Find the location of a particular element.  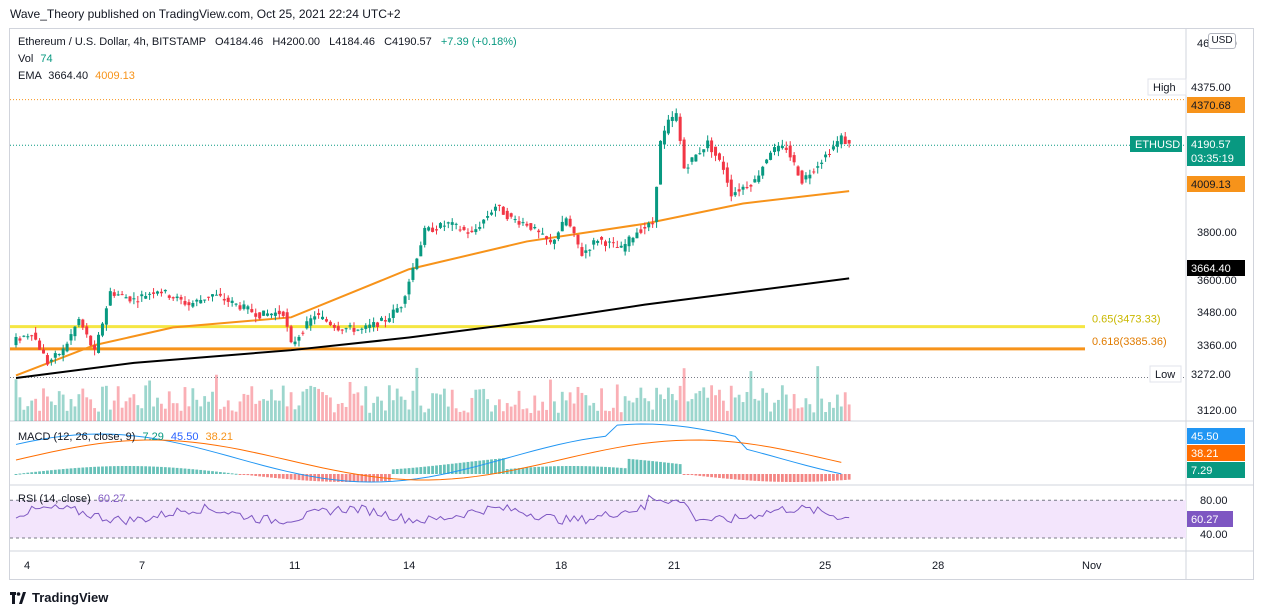

currency-button: USD is located at coordinates (1222, 41).